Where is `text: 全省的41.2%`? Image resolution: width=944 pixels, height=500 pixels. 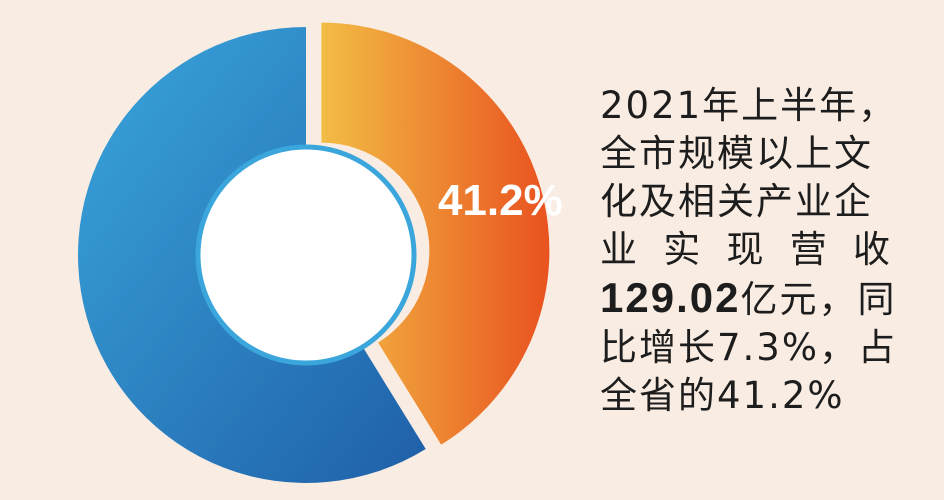
text: 全省的41.2% is located at coordinates (722, 395).